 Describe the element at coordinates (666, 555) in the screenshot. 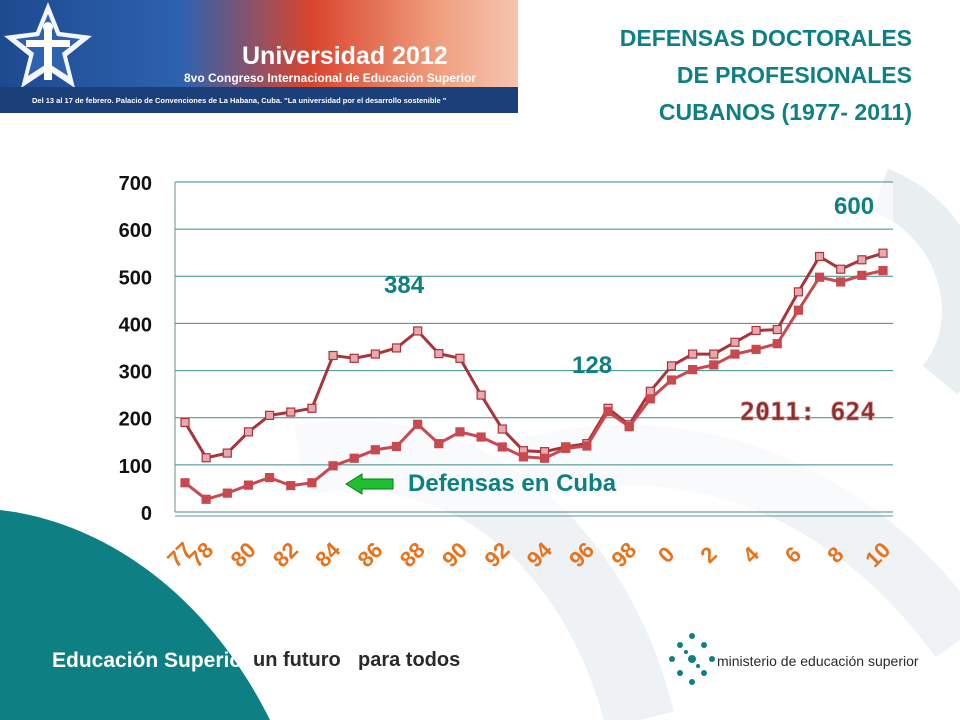

I see `x-tick-label: 0` at that location.